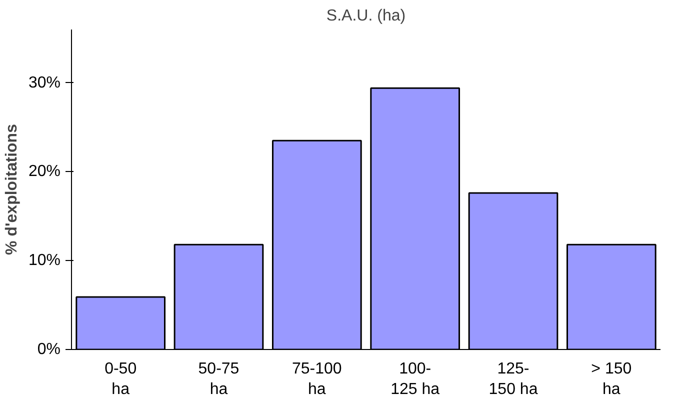 The height and width of the screenshot is (414, 691). Describe the element at coordinates (44, 83) in the screenshot. I see `y-tick-label: 30%` at that location.